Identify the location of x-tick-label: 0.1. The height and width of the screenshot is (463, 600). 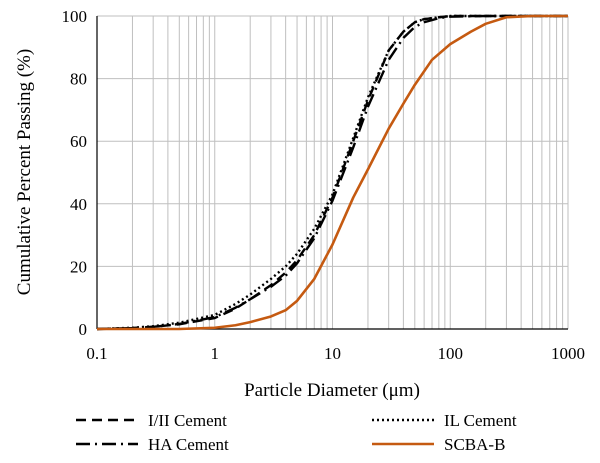
(96, 353).